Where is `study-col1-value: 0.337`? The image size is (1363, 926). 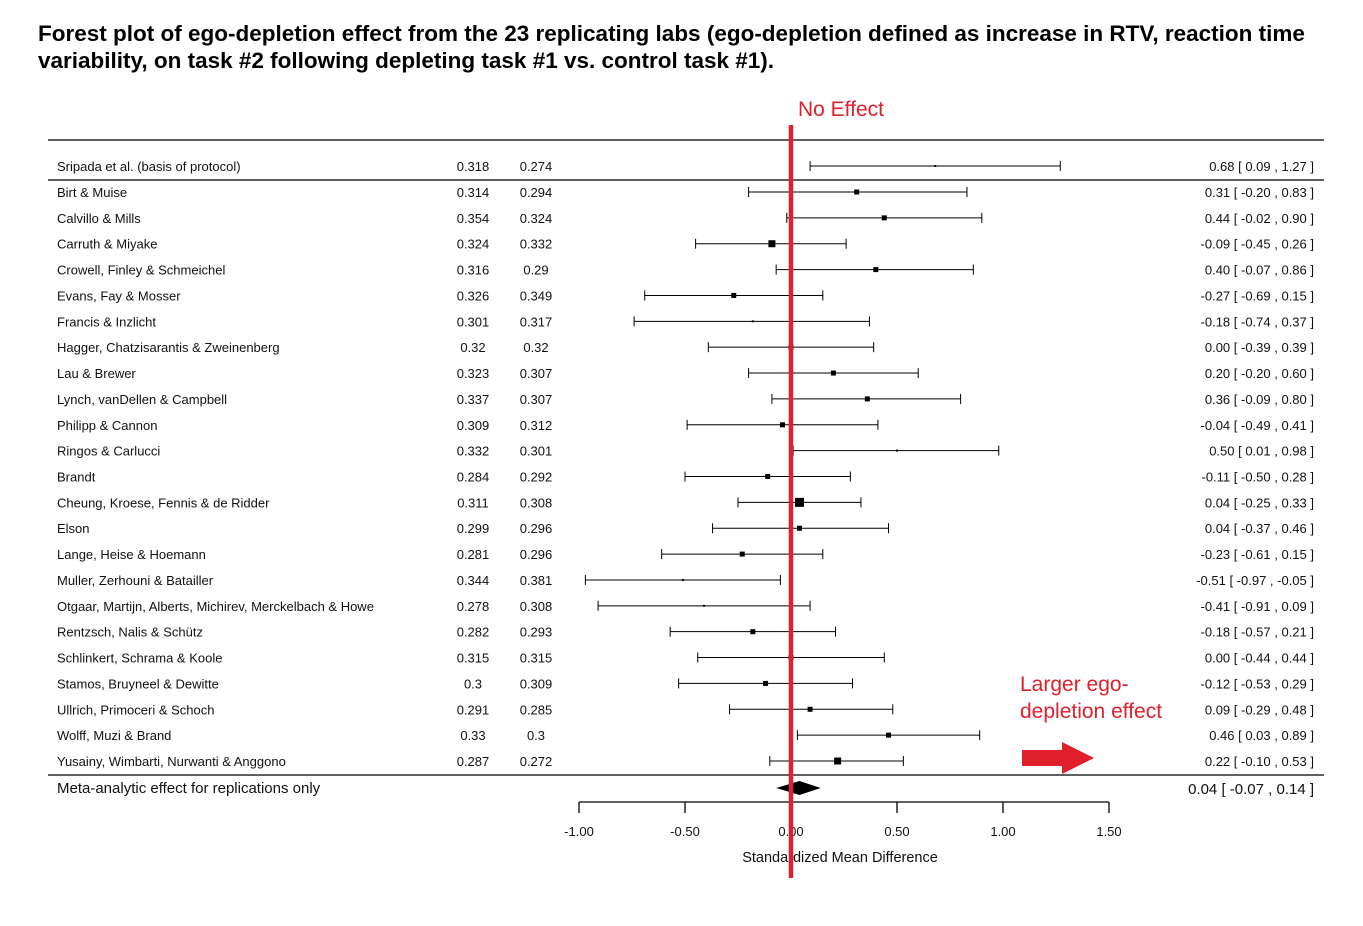
study-col1-value: 0.337 is located at coordinates (473, 399).